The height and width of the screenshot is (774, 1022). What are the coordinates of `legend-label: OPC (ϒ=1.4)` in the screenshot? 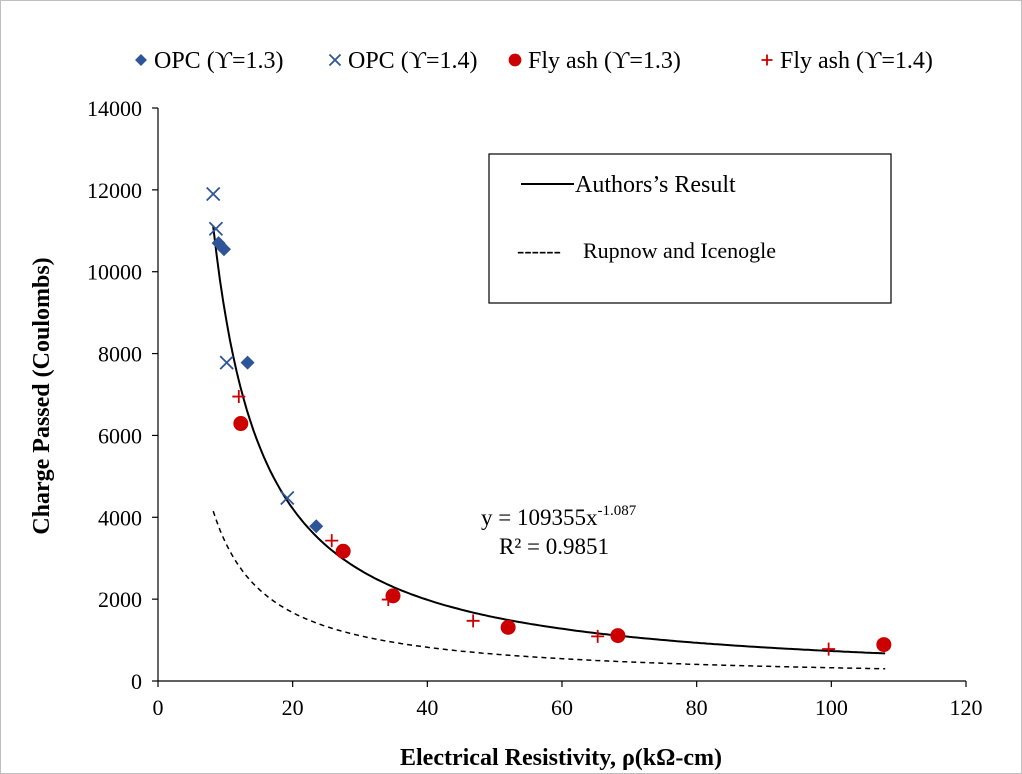 It's located at (413, 61).